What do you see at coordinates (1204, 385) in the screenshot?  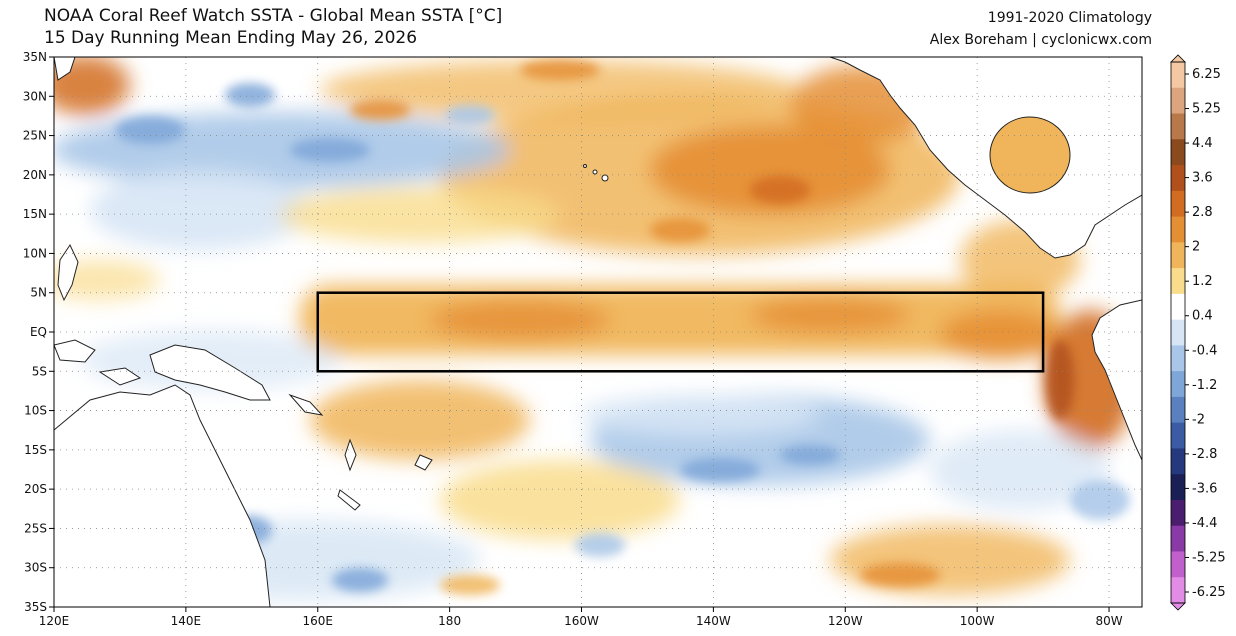 I see `colorbar-label: -1.2` at bounding box center [1204, 385].